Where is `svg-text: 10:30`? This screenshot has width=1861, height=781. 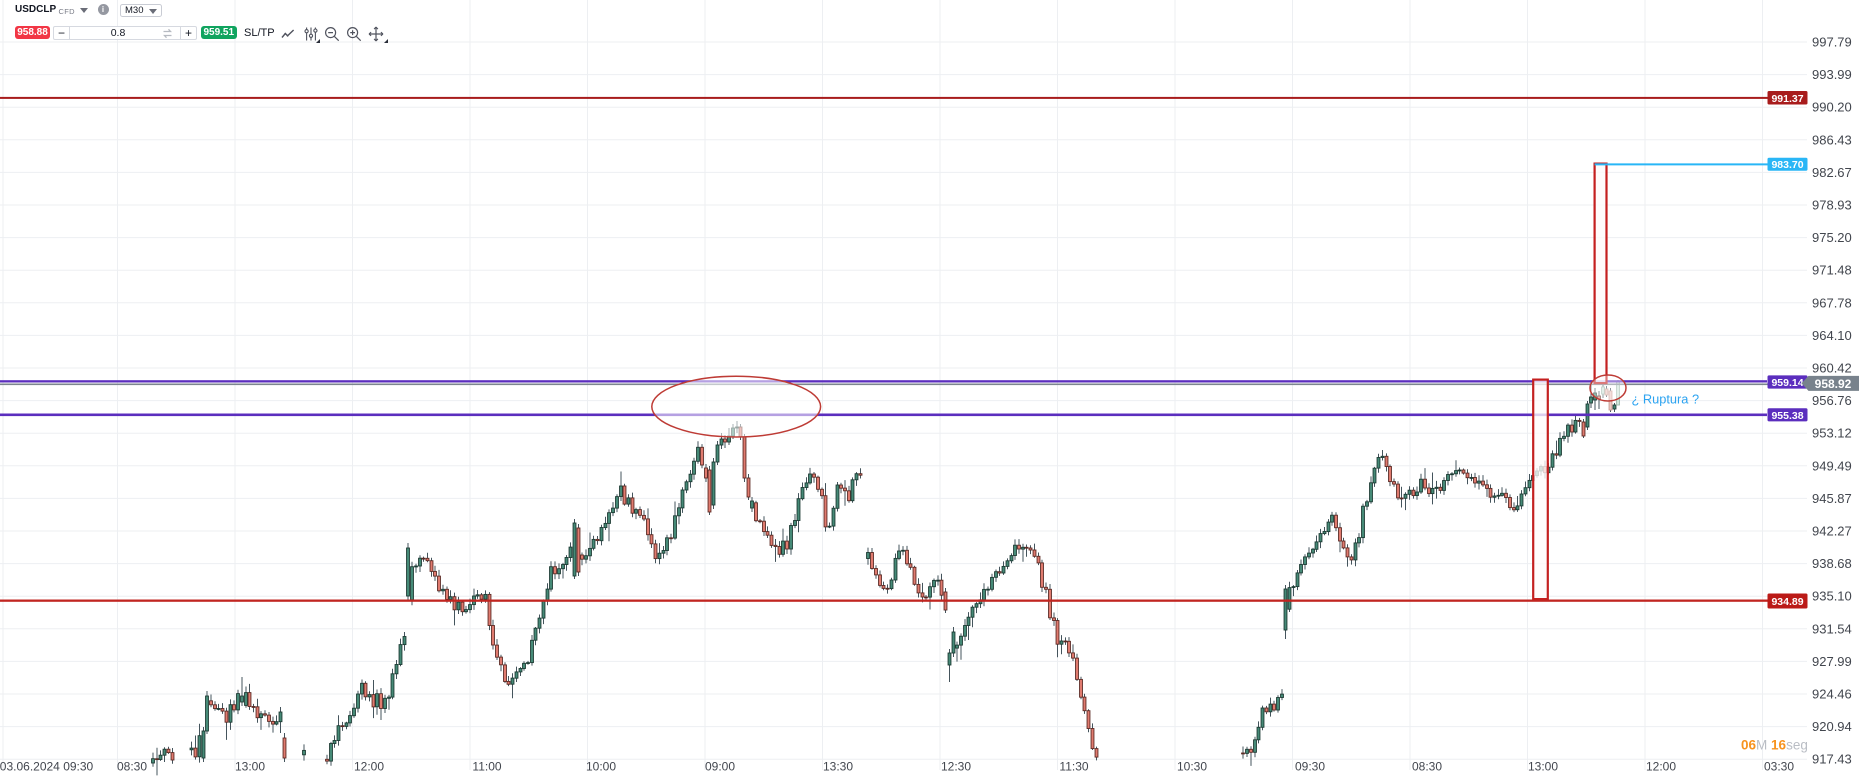 svg-text: 10:30 is located at coordinates (1192, 767).